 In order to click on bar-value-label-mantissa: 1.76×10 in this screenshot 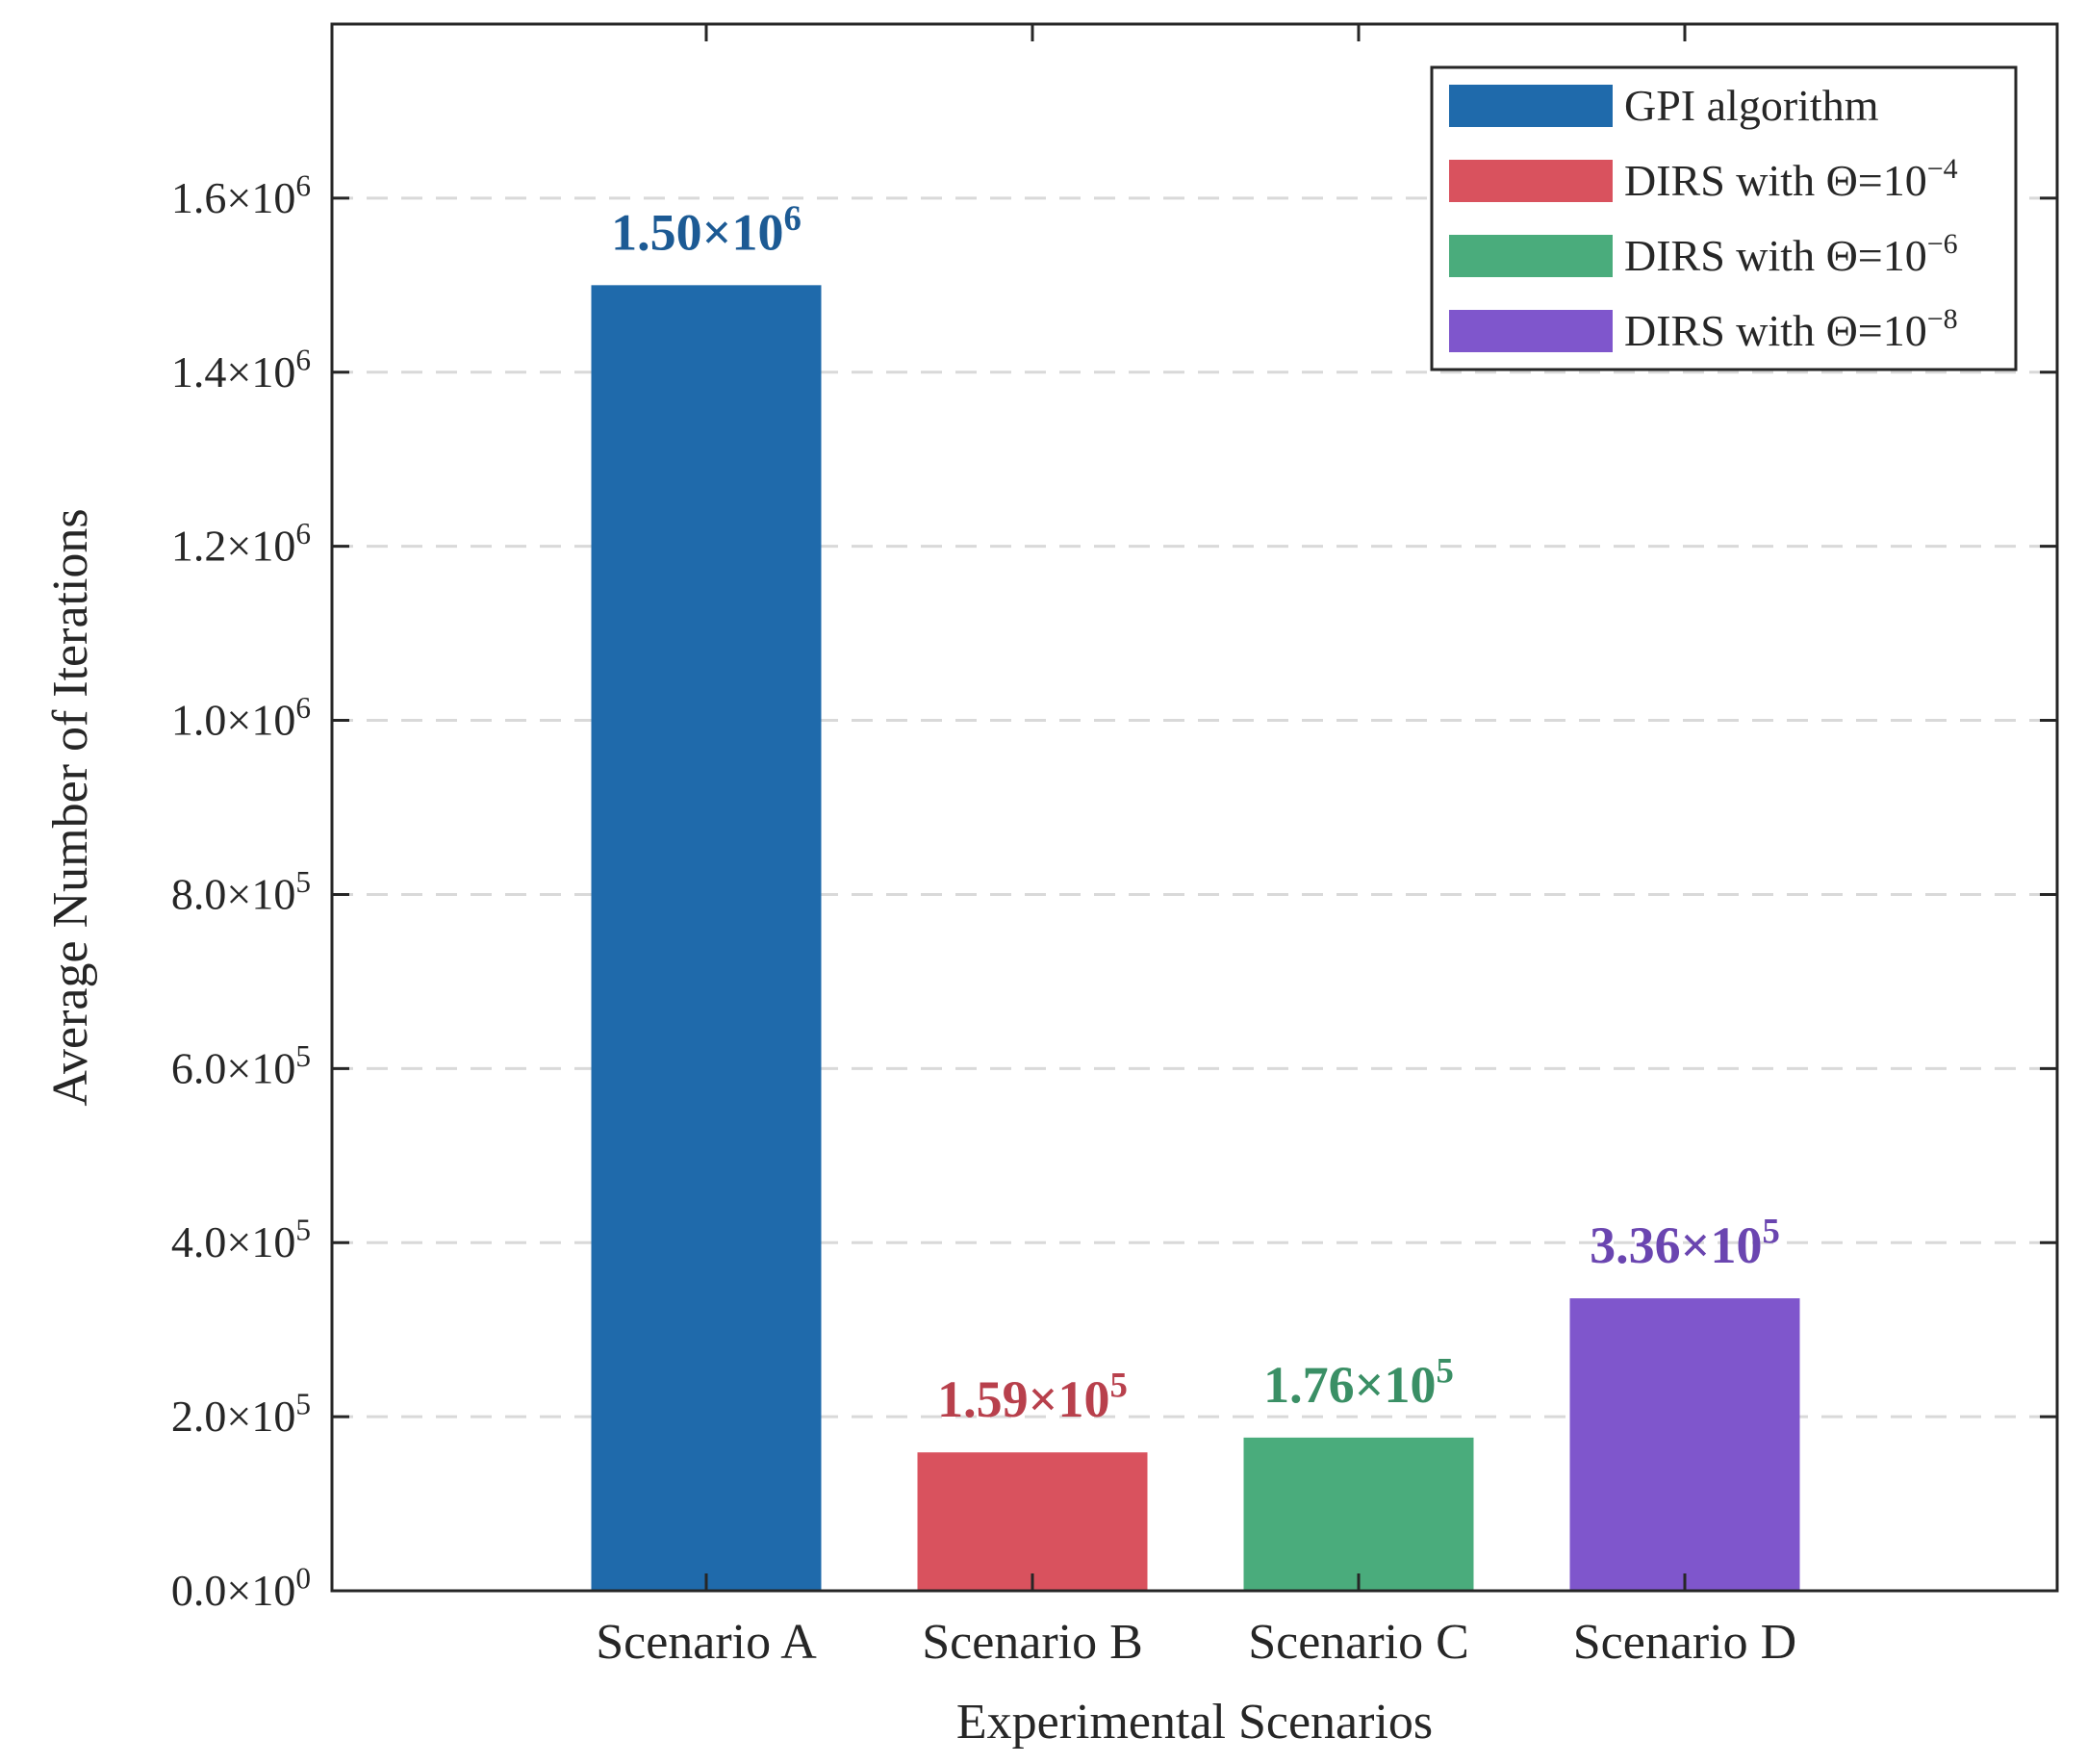, I will do `click(1349, 1385)`.